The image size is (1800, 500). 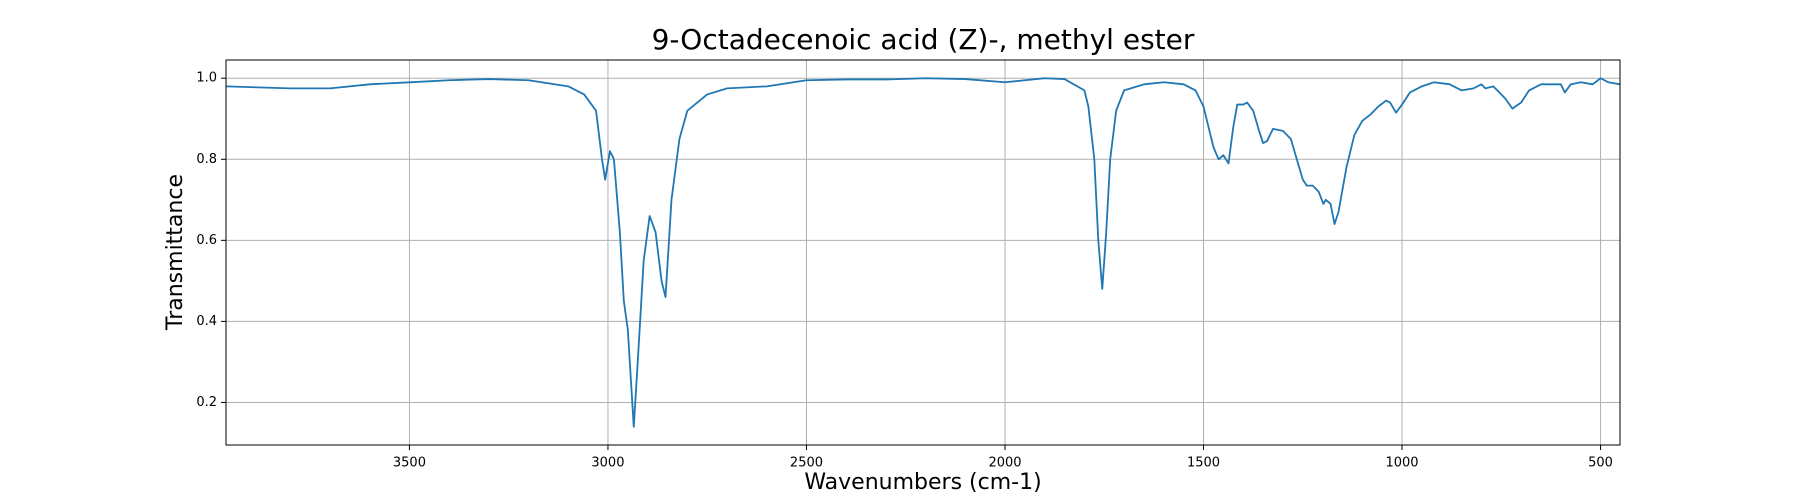 I want to click on x-tick-label: 2500, so click(x=806, y=463).